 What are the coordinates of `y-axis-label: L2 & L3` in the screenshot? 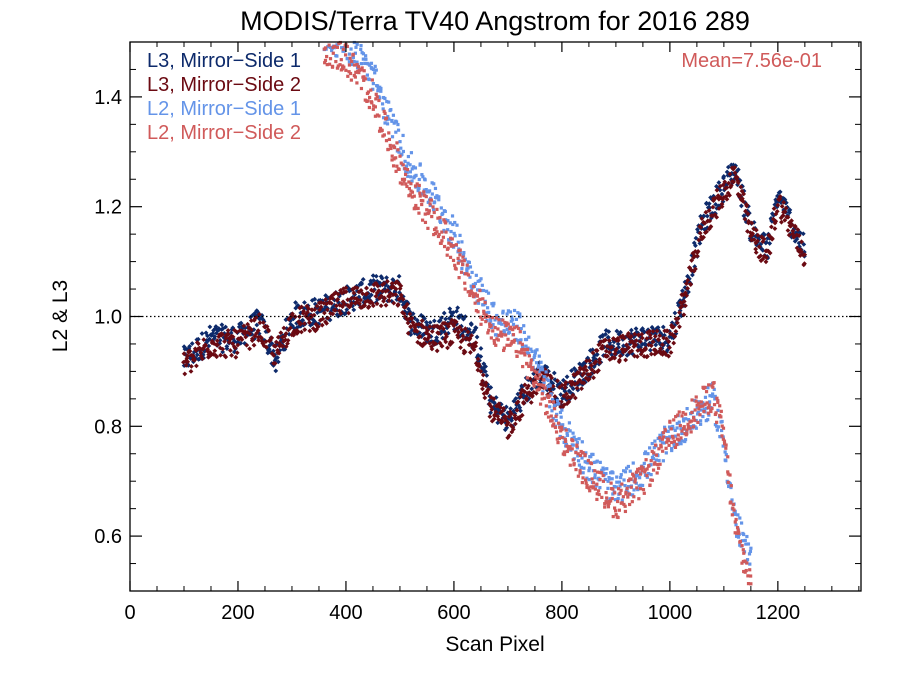 It's located at (60, 316).